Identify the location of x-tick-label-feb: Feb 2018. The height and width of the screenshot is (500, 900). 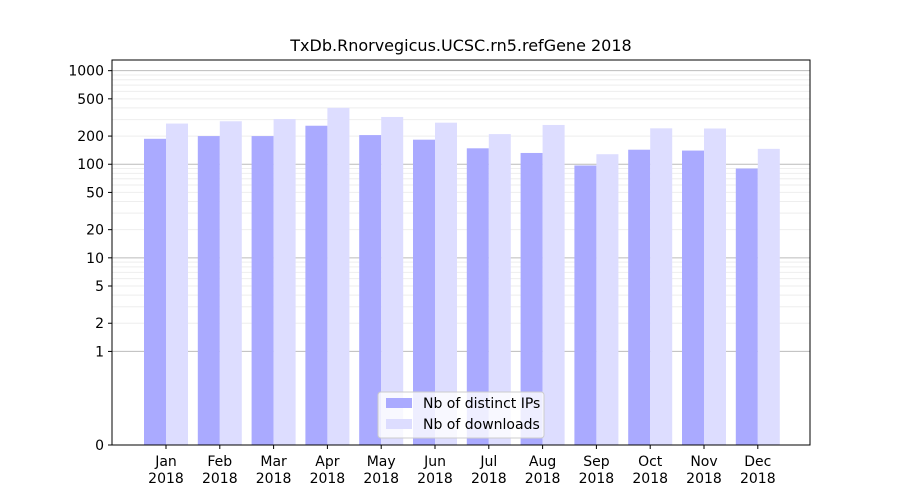
(220, 470).